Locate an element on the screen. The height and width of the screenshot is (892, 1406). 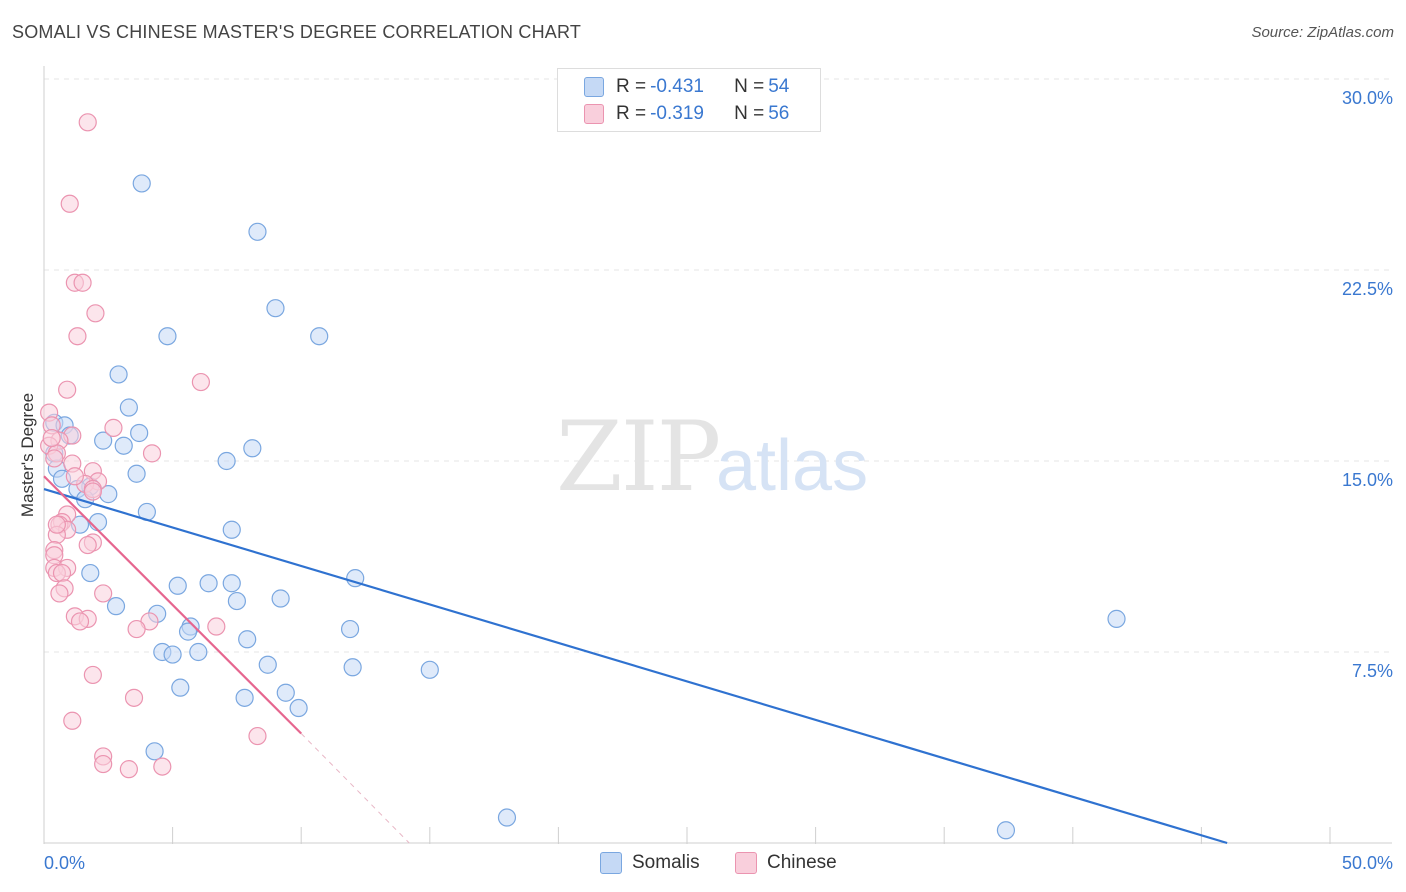
series-legend: Somalis Chinese is located at coordinates (703, 865).